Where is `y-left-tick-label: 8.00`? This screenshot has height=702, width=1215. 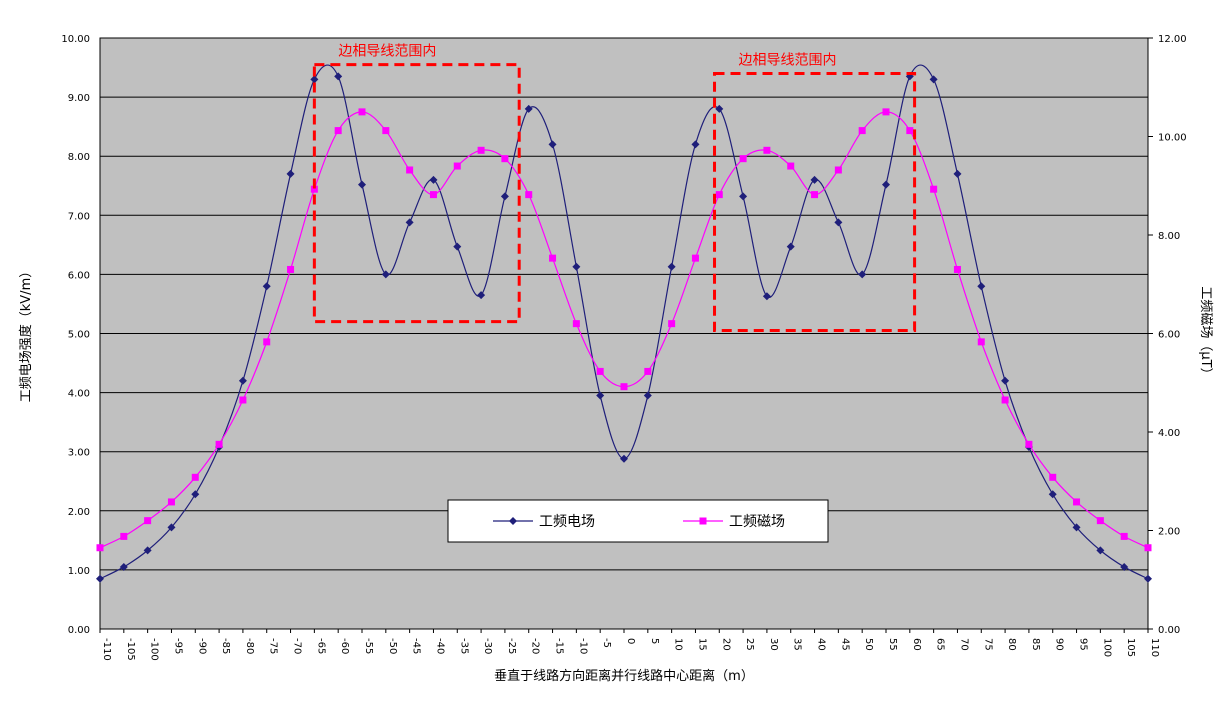
y-left-tick-label: 8.00 is located at coordinates (79, 157).